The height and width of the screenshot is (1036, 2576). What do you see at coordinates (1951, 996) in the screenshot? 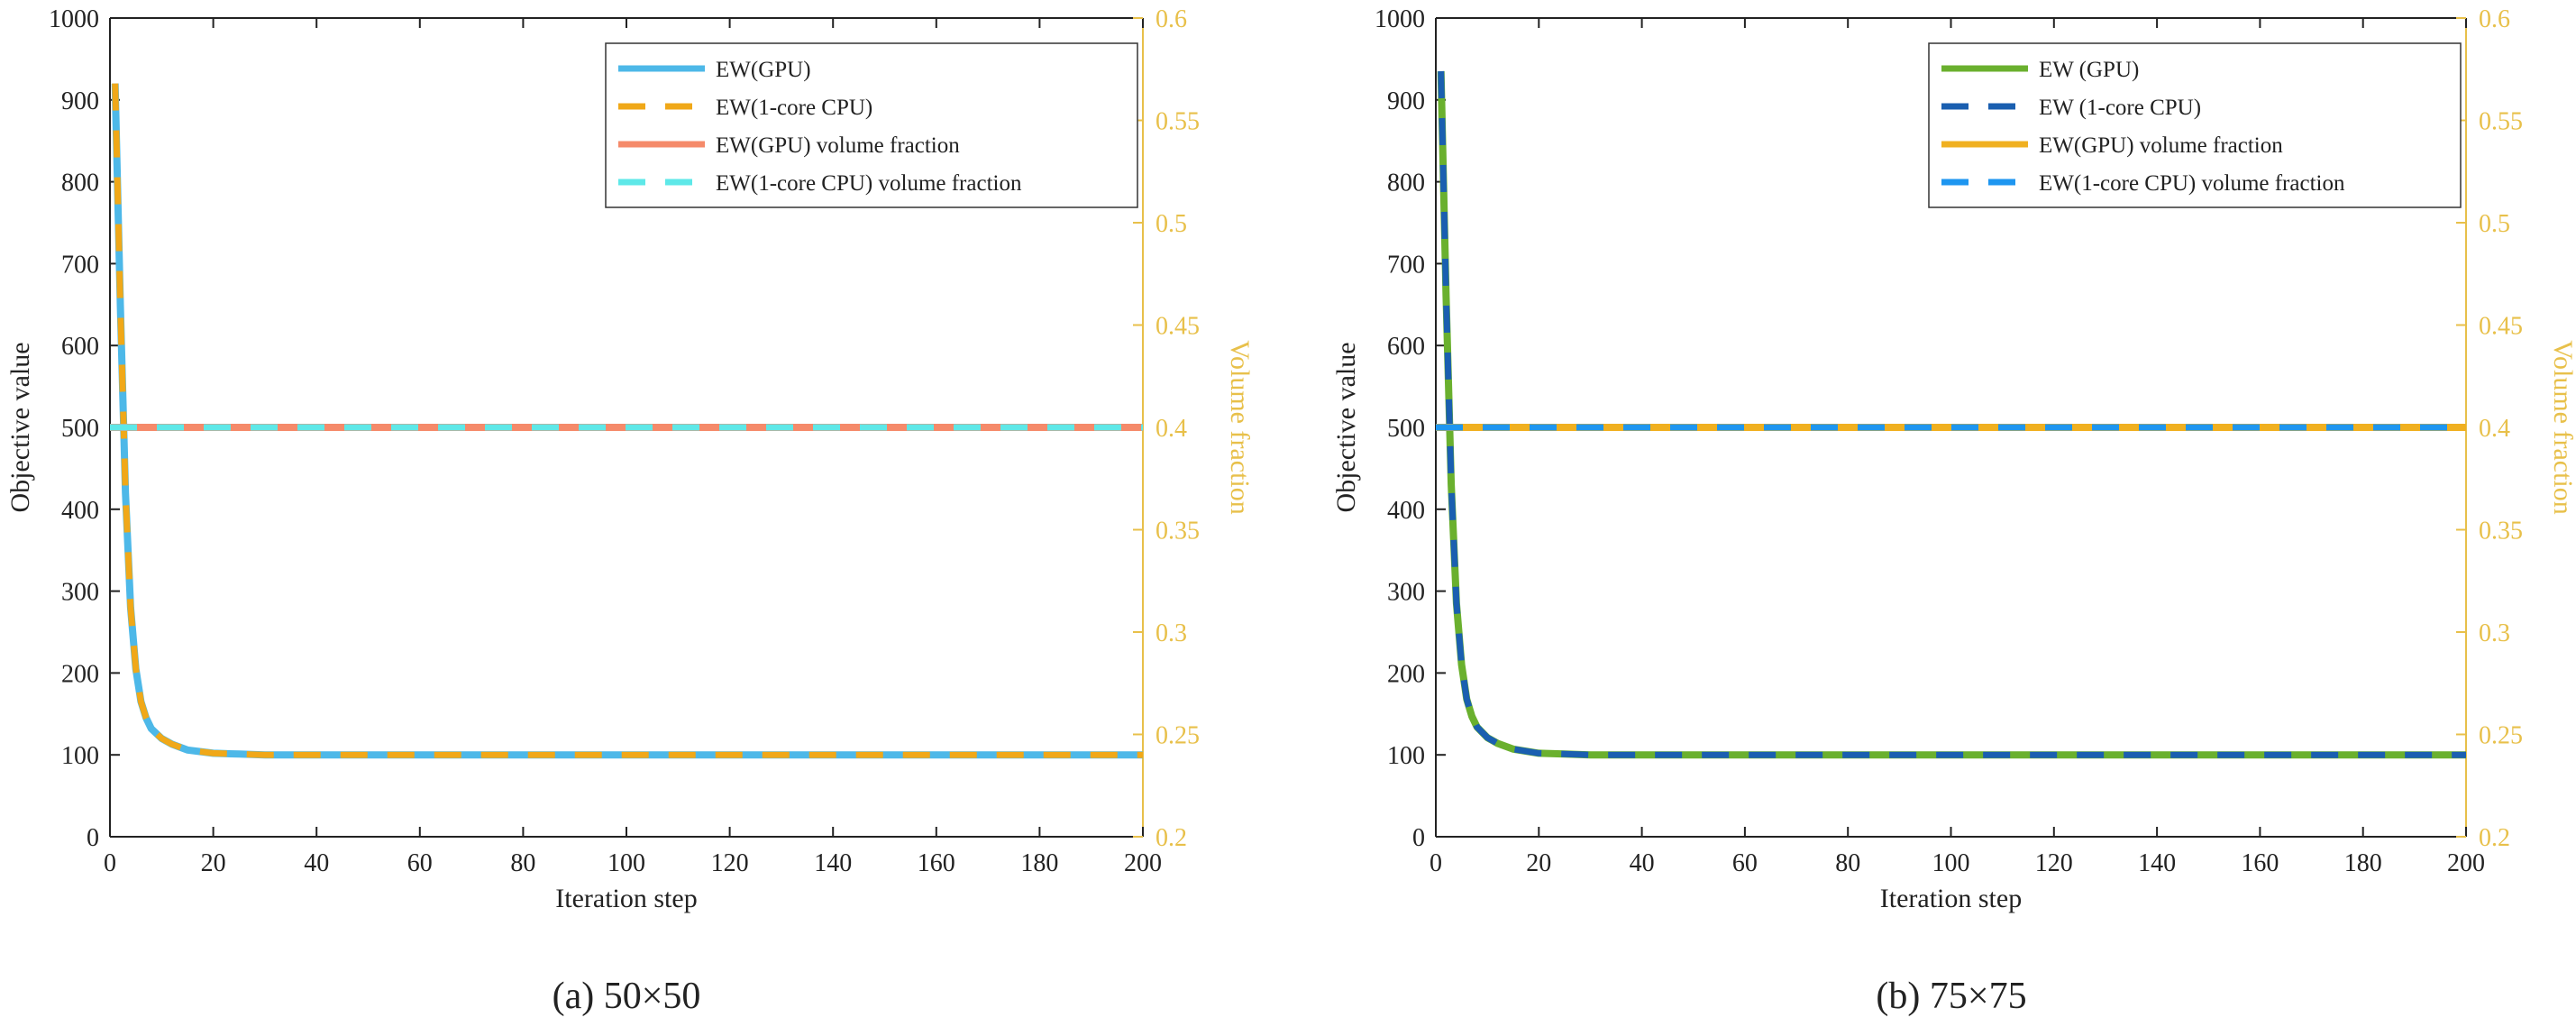
I see `chart-caption: (b) 75×75` at bounding box center [1951, 996].